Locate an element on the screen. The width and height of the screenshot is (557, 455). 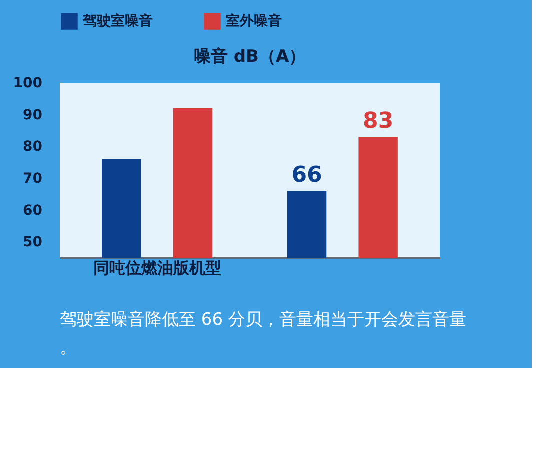
data-label: 66 is located at coordinates (307, 175).